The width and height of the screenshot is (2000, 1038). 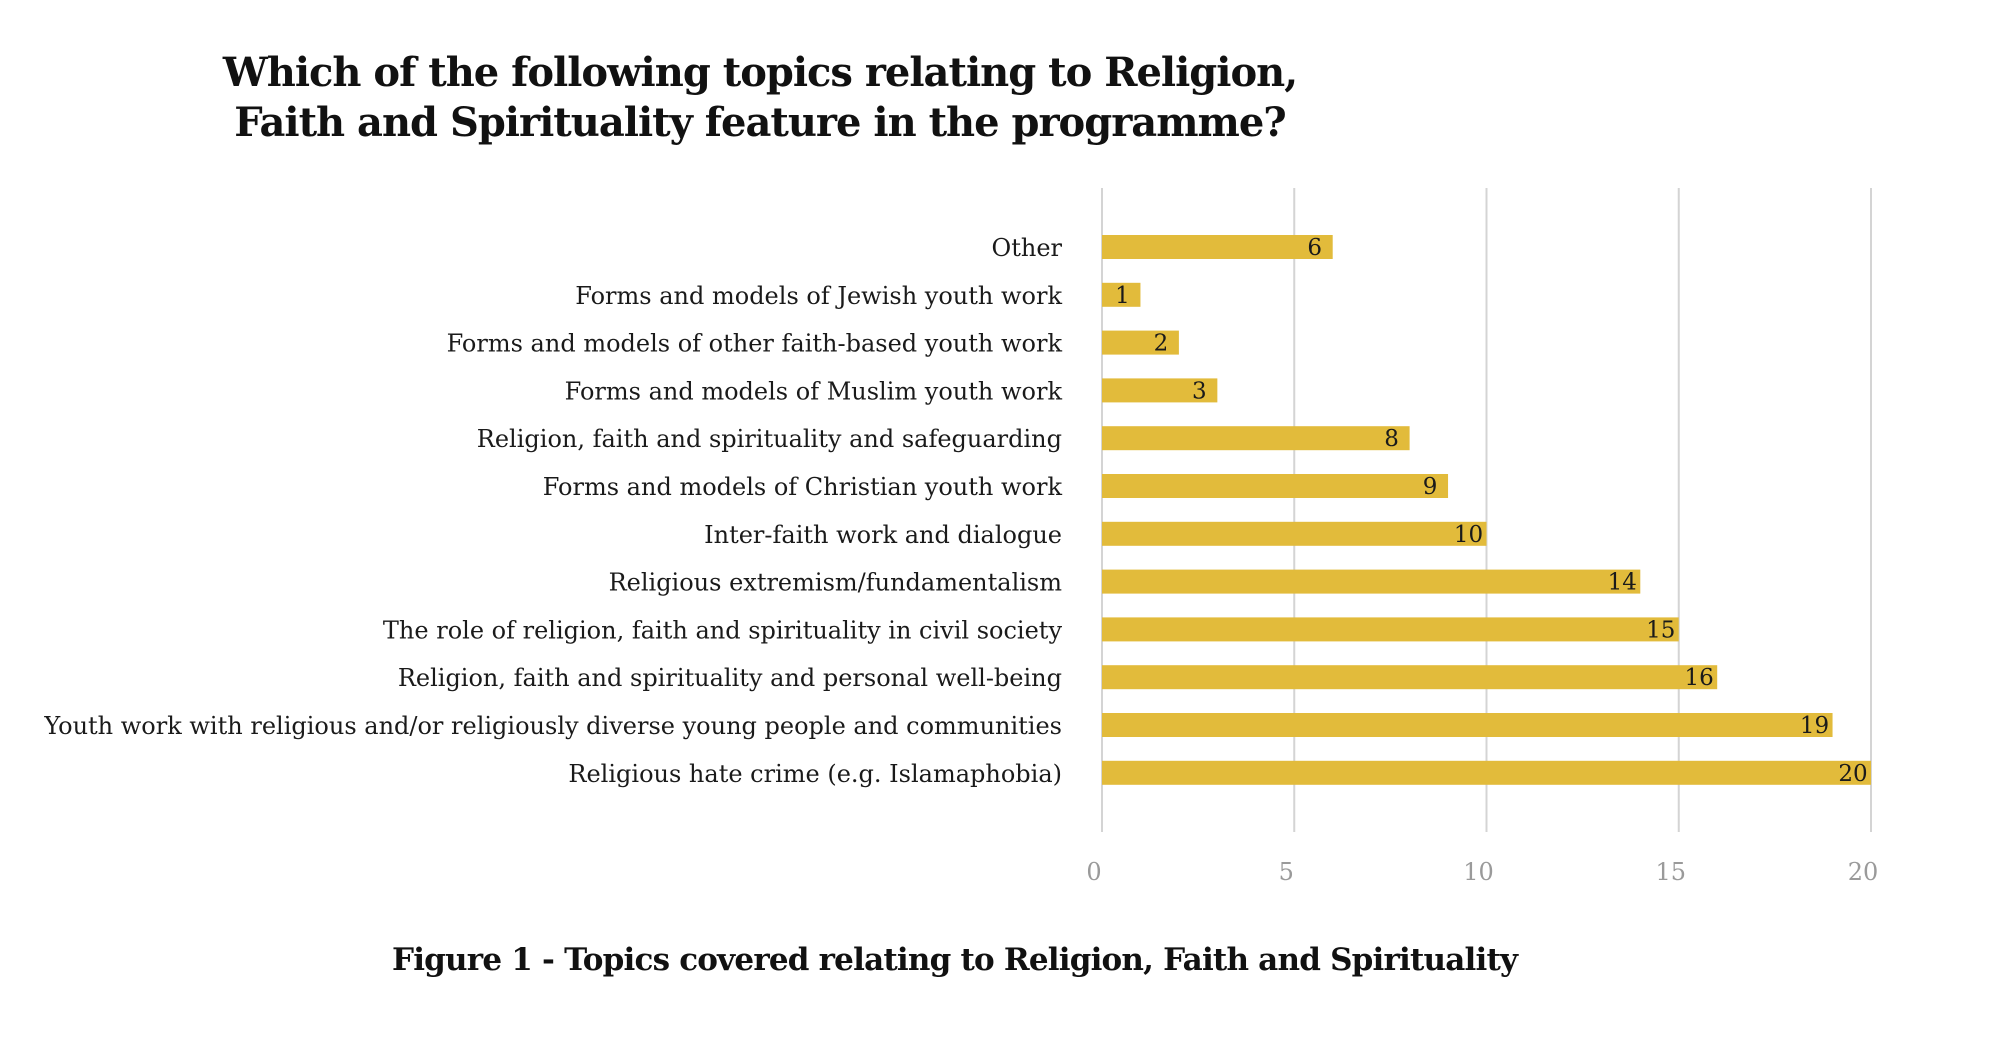 I want to click on data-label: 3, so click(x=1199, y=391).